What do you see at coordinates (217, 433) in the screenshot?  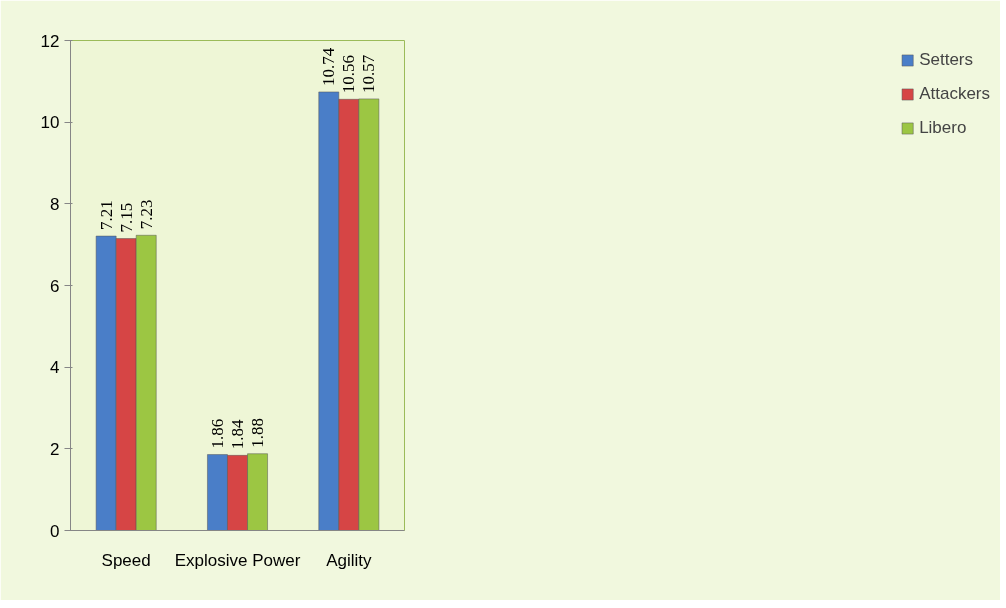 I see `data-label: 1.86` at bounding box center [217, 433].